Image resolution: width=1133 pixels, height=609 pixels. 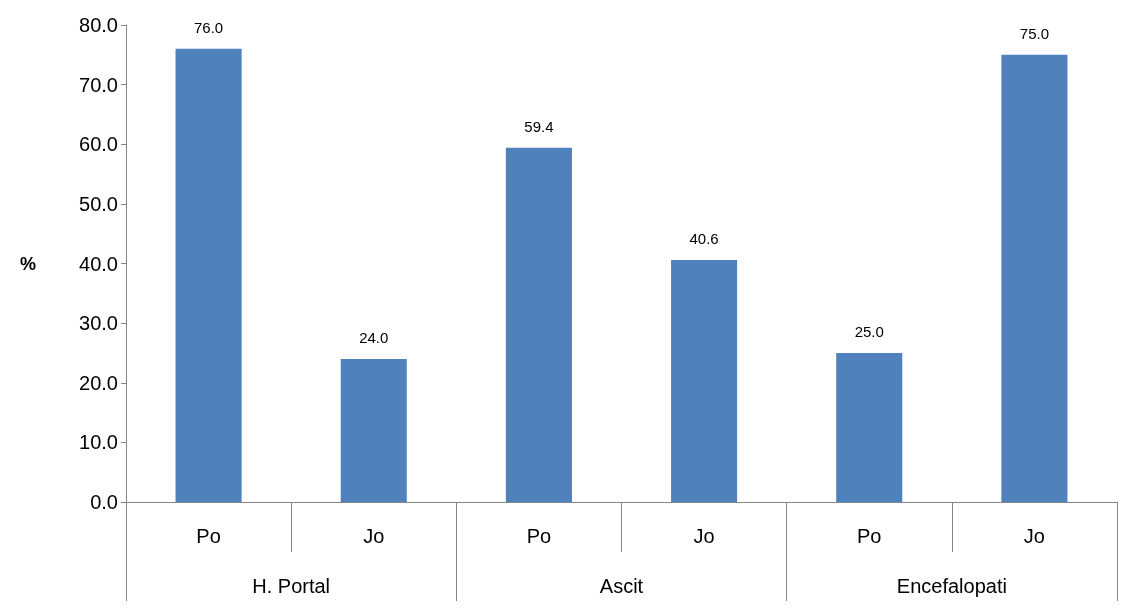 I want to click on y-axis-title: %, so click(x=27, y=263).